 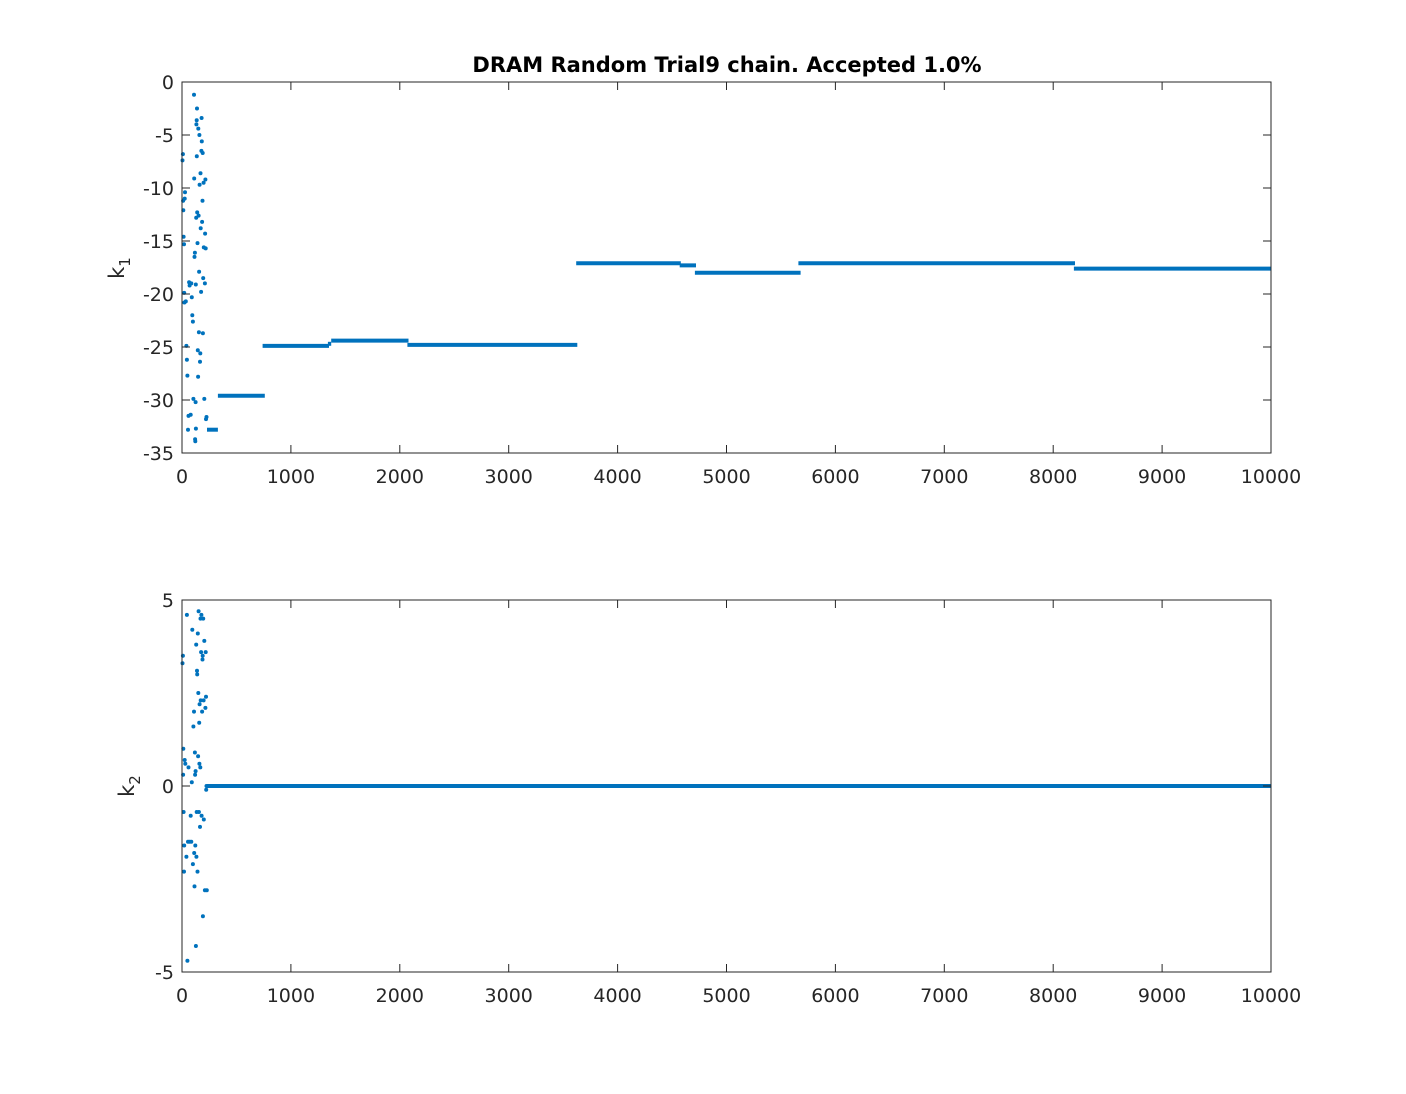 I want to click on y-tick-label: 0, so click(x=168, y=83).